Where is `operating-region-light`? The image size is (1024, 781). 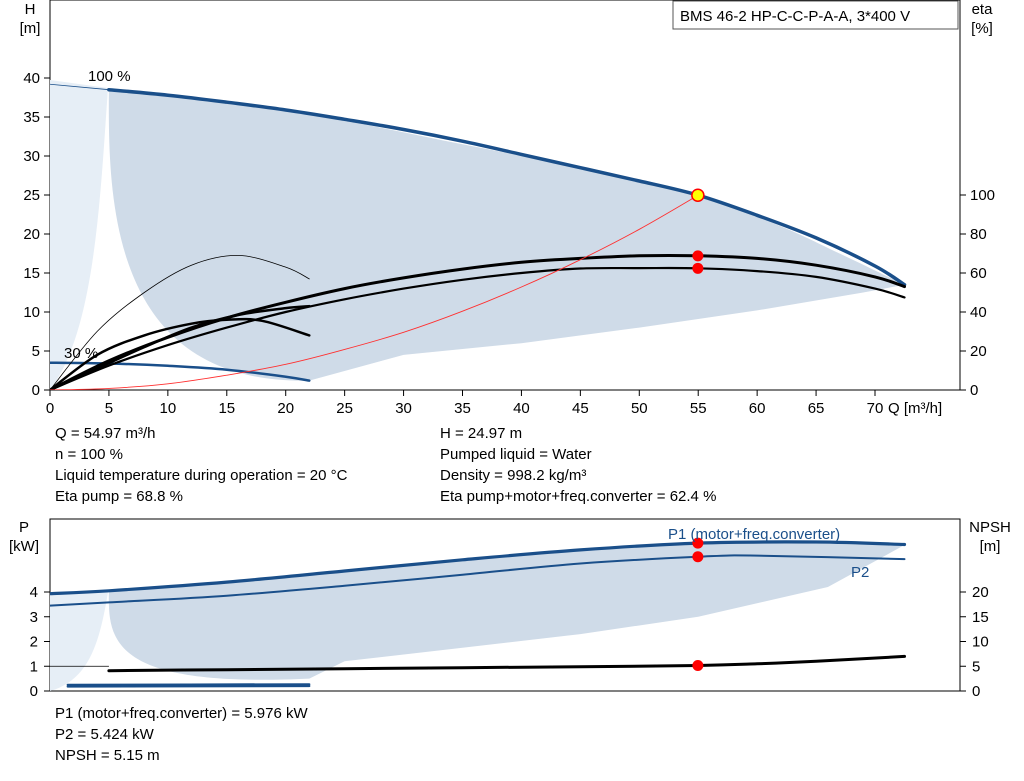 operating-region-light is located at coordinates (79, 235).